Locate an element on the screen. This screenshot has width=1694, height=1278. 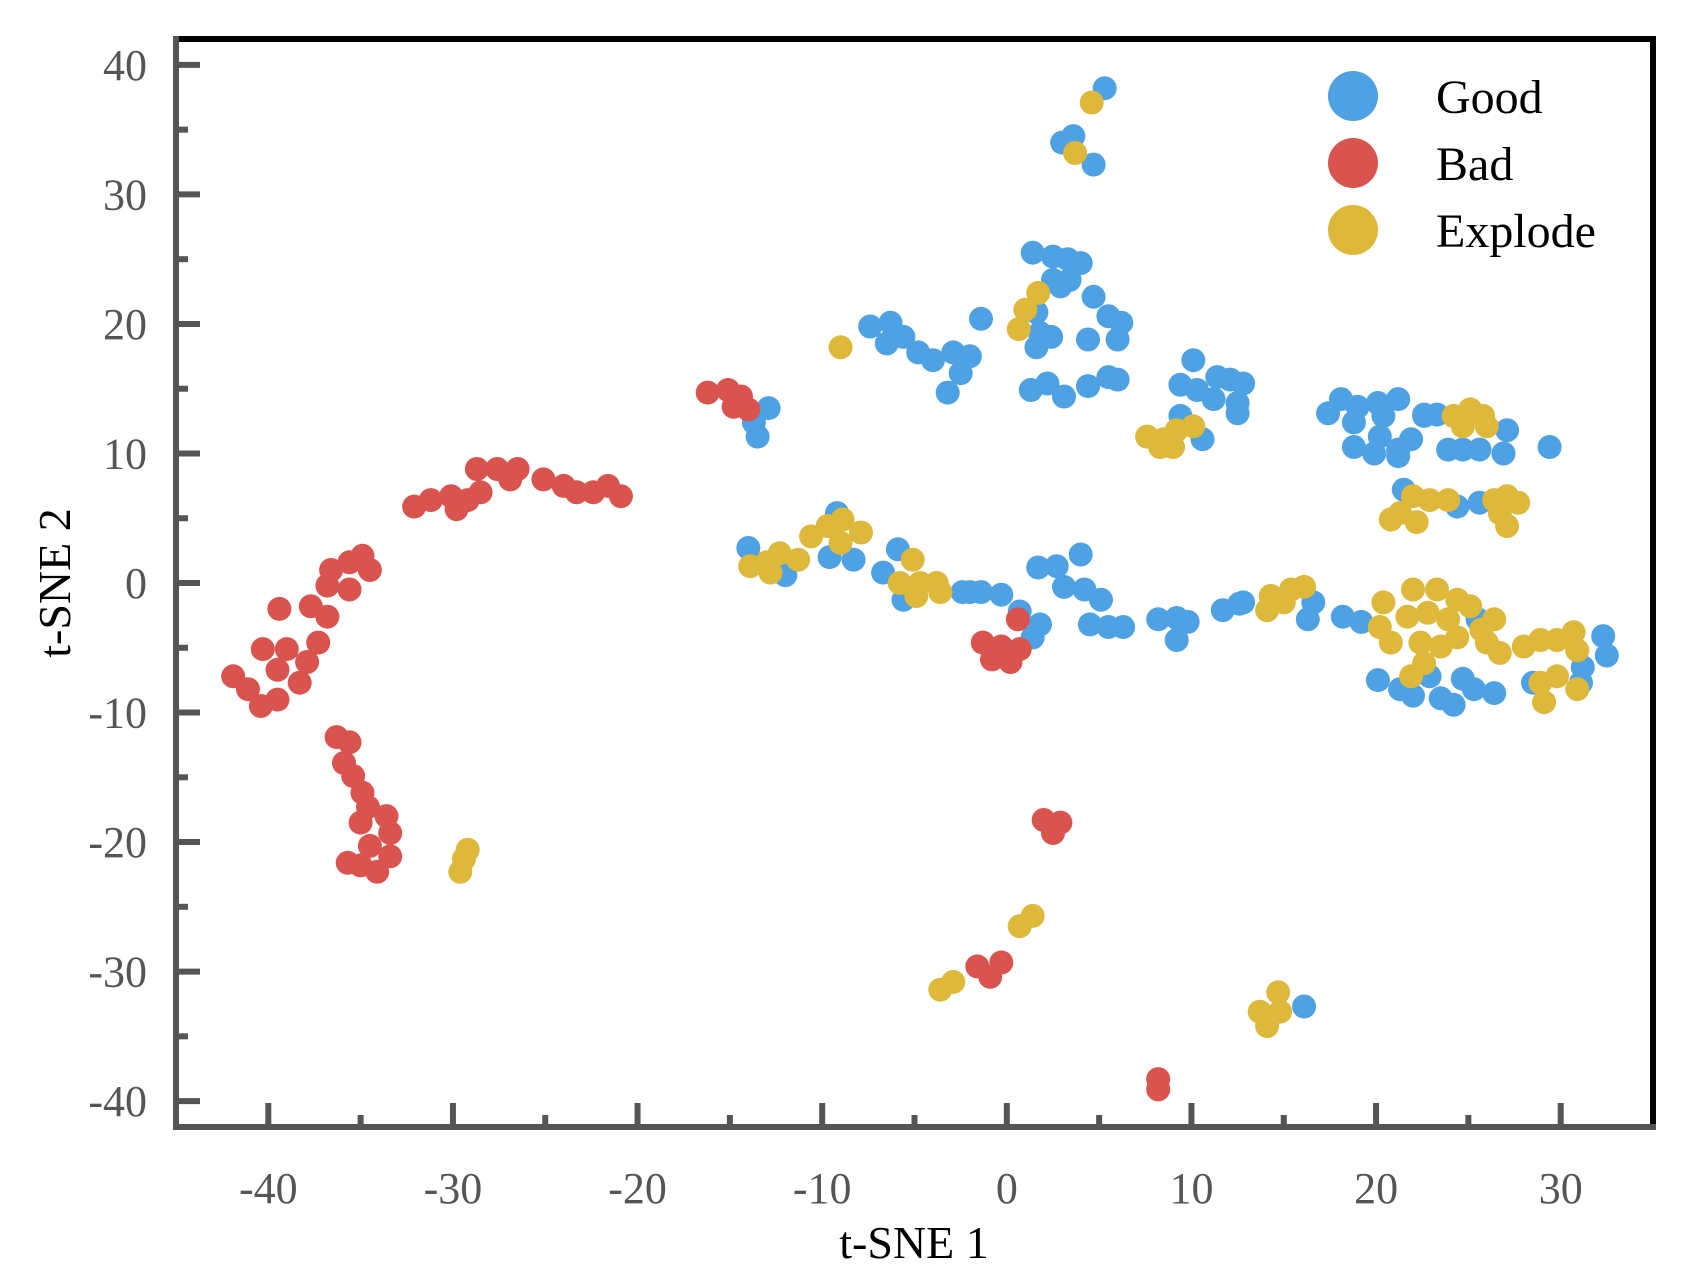
x-tick-label: 10 is located at coordinates (1191, 1188).